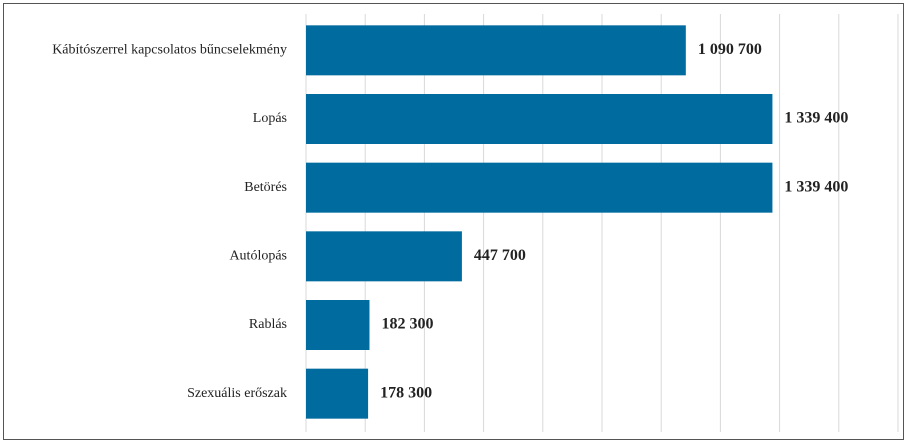 This screenshot has height=443, width=907. Describe the element at coordinates (407, 324) in the screenshot. I see `data-label: 182 300` at that location.